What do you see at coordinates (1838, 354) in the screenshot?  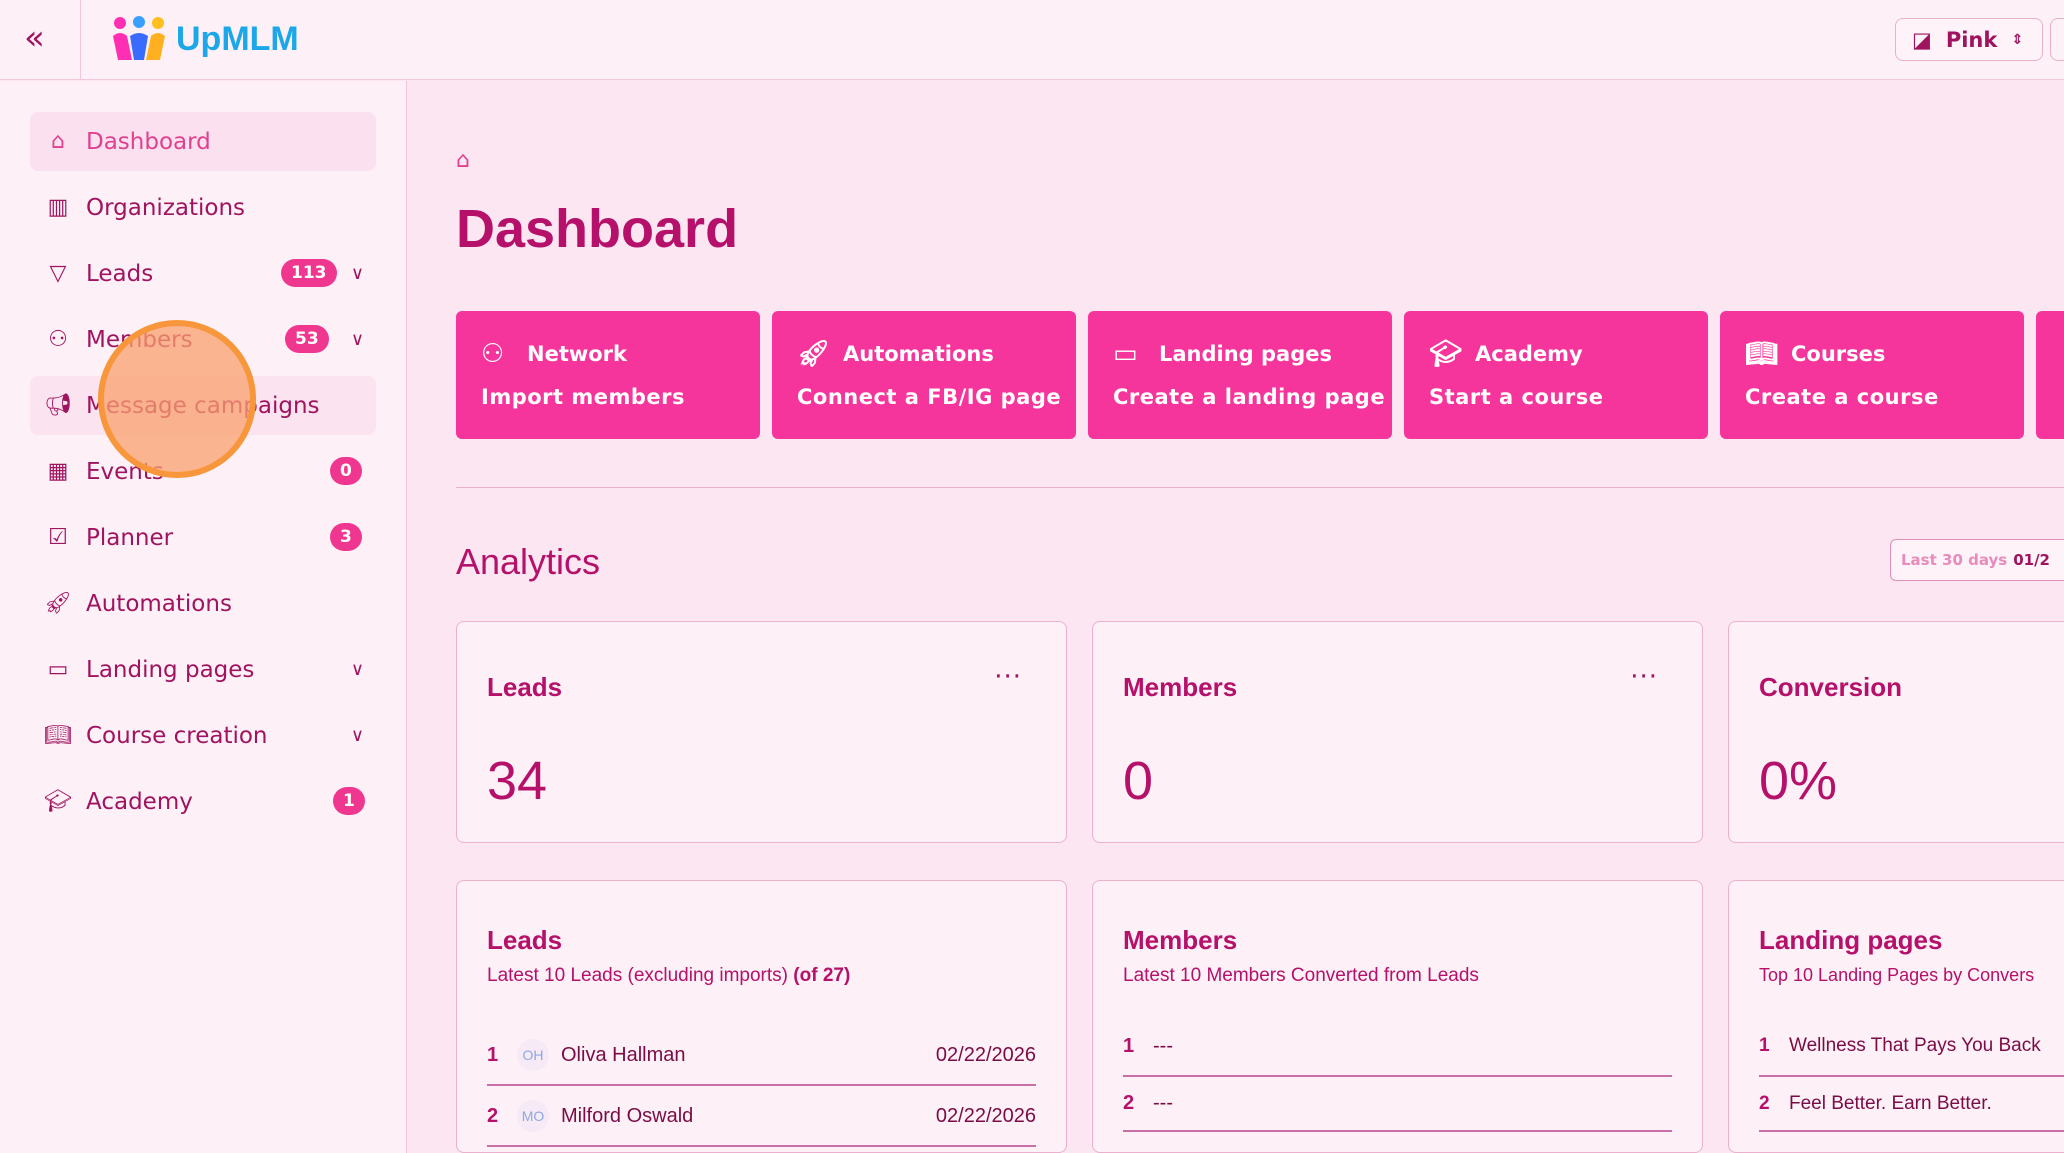 I see `action-title: Courses` at bounding box center [1838, 354].